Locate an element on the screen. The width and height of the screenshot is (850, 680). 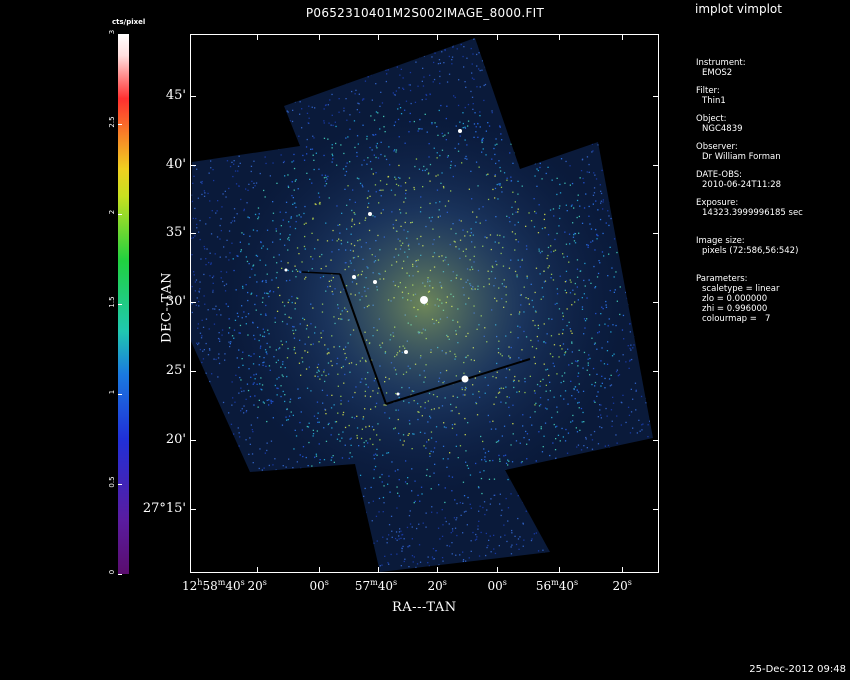
colorbar is located at coordinates (123, 304).